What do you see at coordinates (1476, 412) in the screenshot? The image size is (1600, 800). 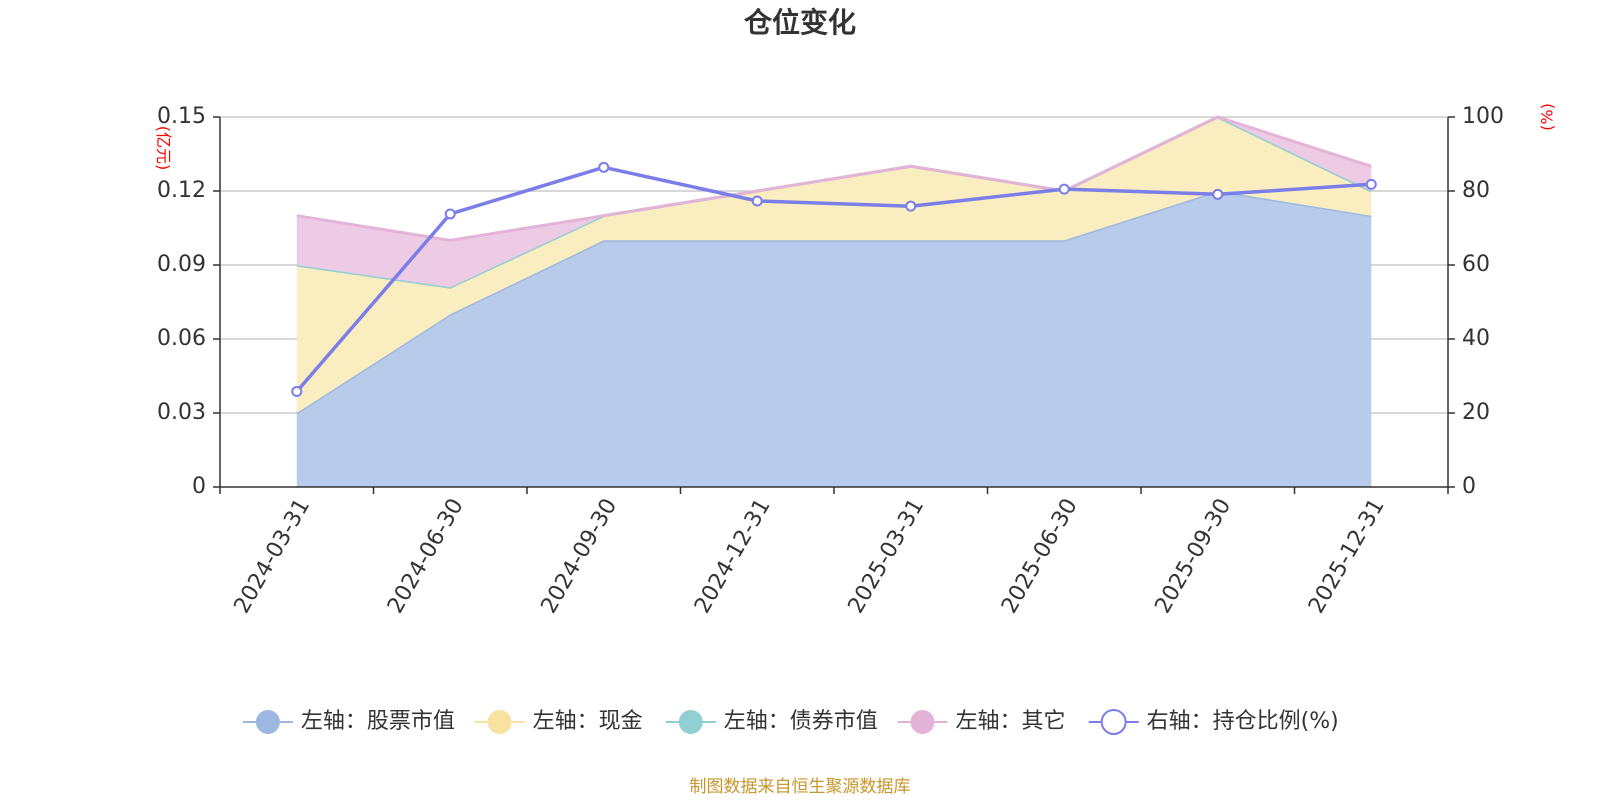 I see `right-tick-label: 20` at bounding box center [1476, 412].